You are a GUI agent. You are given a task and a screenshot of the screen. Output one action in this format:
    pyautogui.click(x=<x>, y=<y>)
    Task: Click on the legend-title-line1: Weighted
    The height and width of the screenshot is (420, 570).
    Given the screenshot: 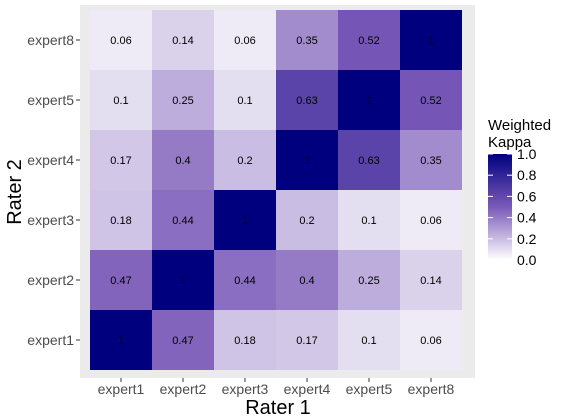 What is the action you would take?
    pyautogui.click(x=519, y=125)
    